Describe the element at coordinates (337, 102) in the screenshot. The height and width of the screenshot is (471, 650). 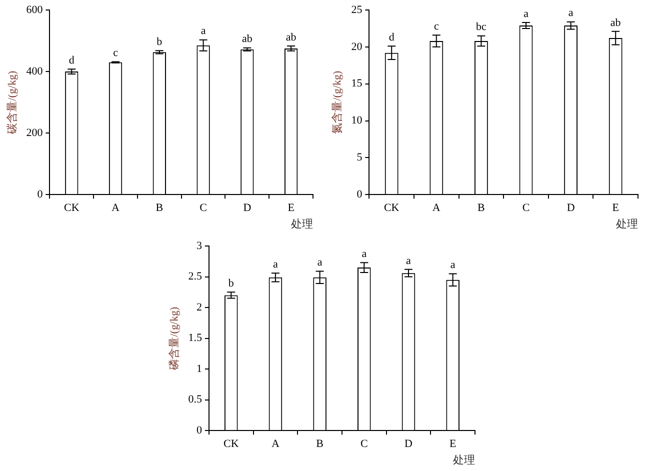
I see `y-axis-title: 氮含量/(g/kg)` at that location.